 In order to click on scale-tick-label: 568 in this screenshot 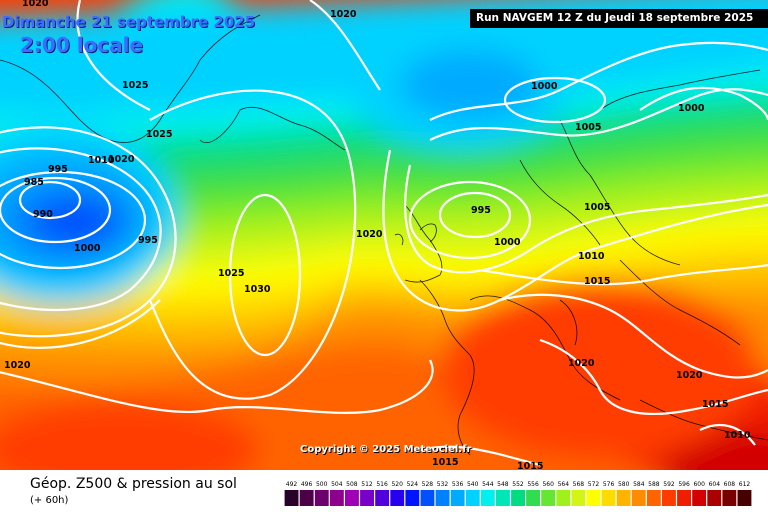, I will do `click(579, 484)`.